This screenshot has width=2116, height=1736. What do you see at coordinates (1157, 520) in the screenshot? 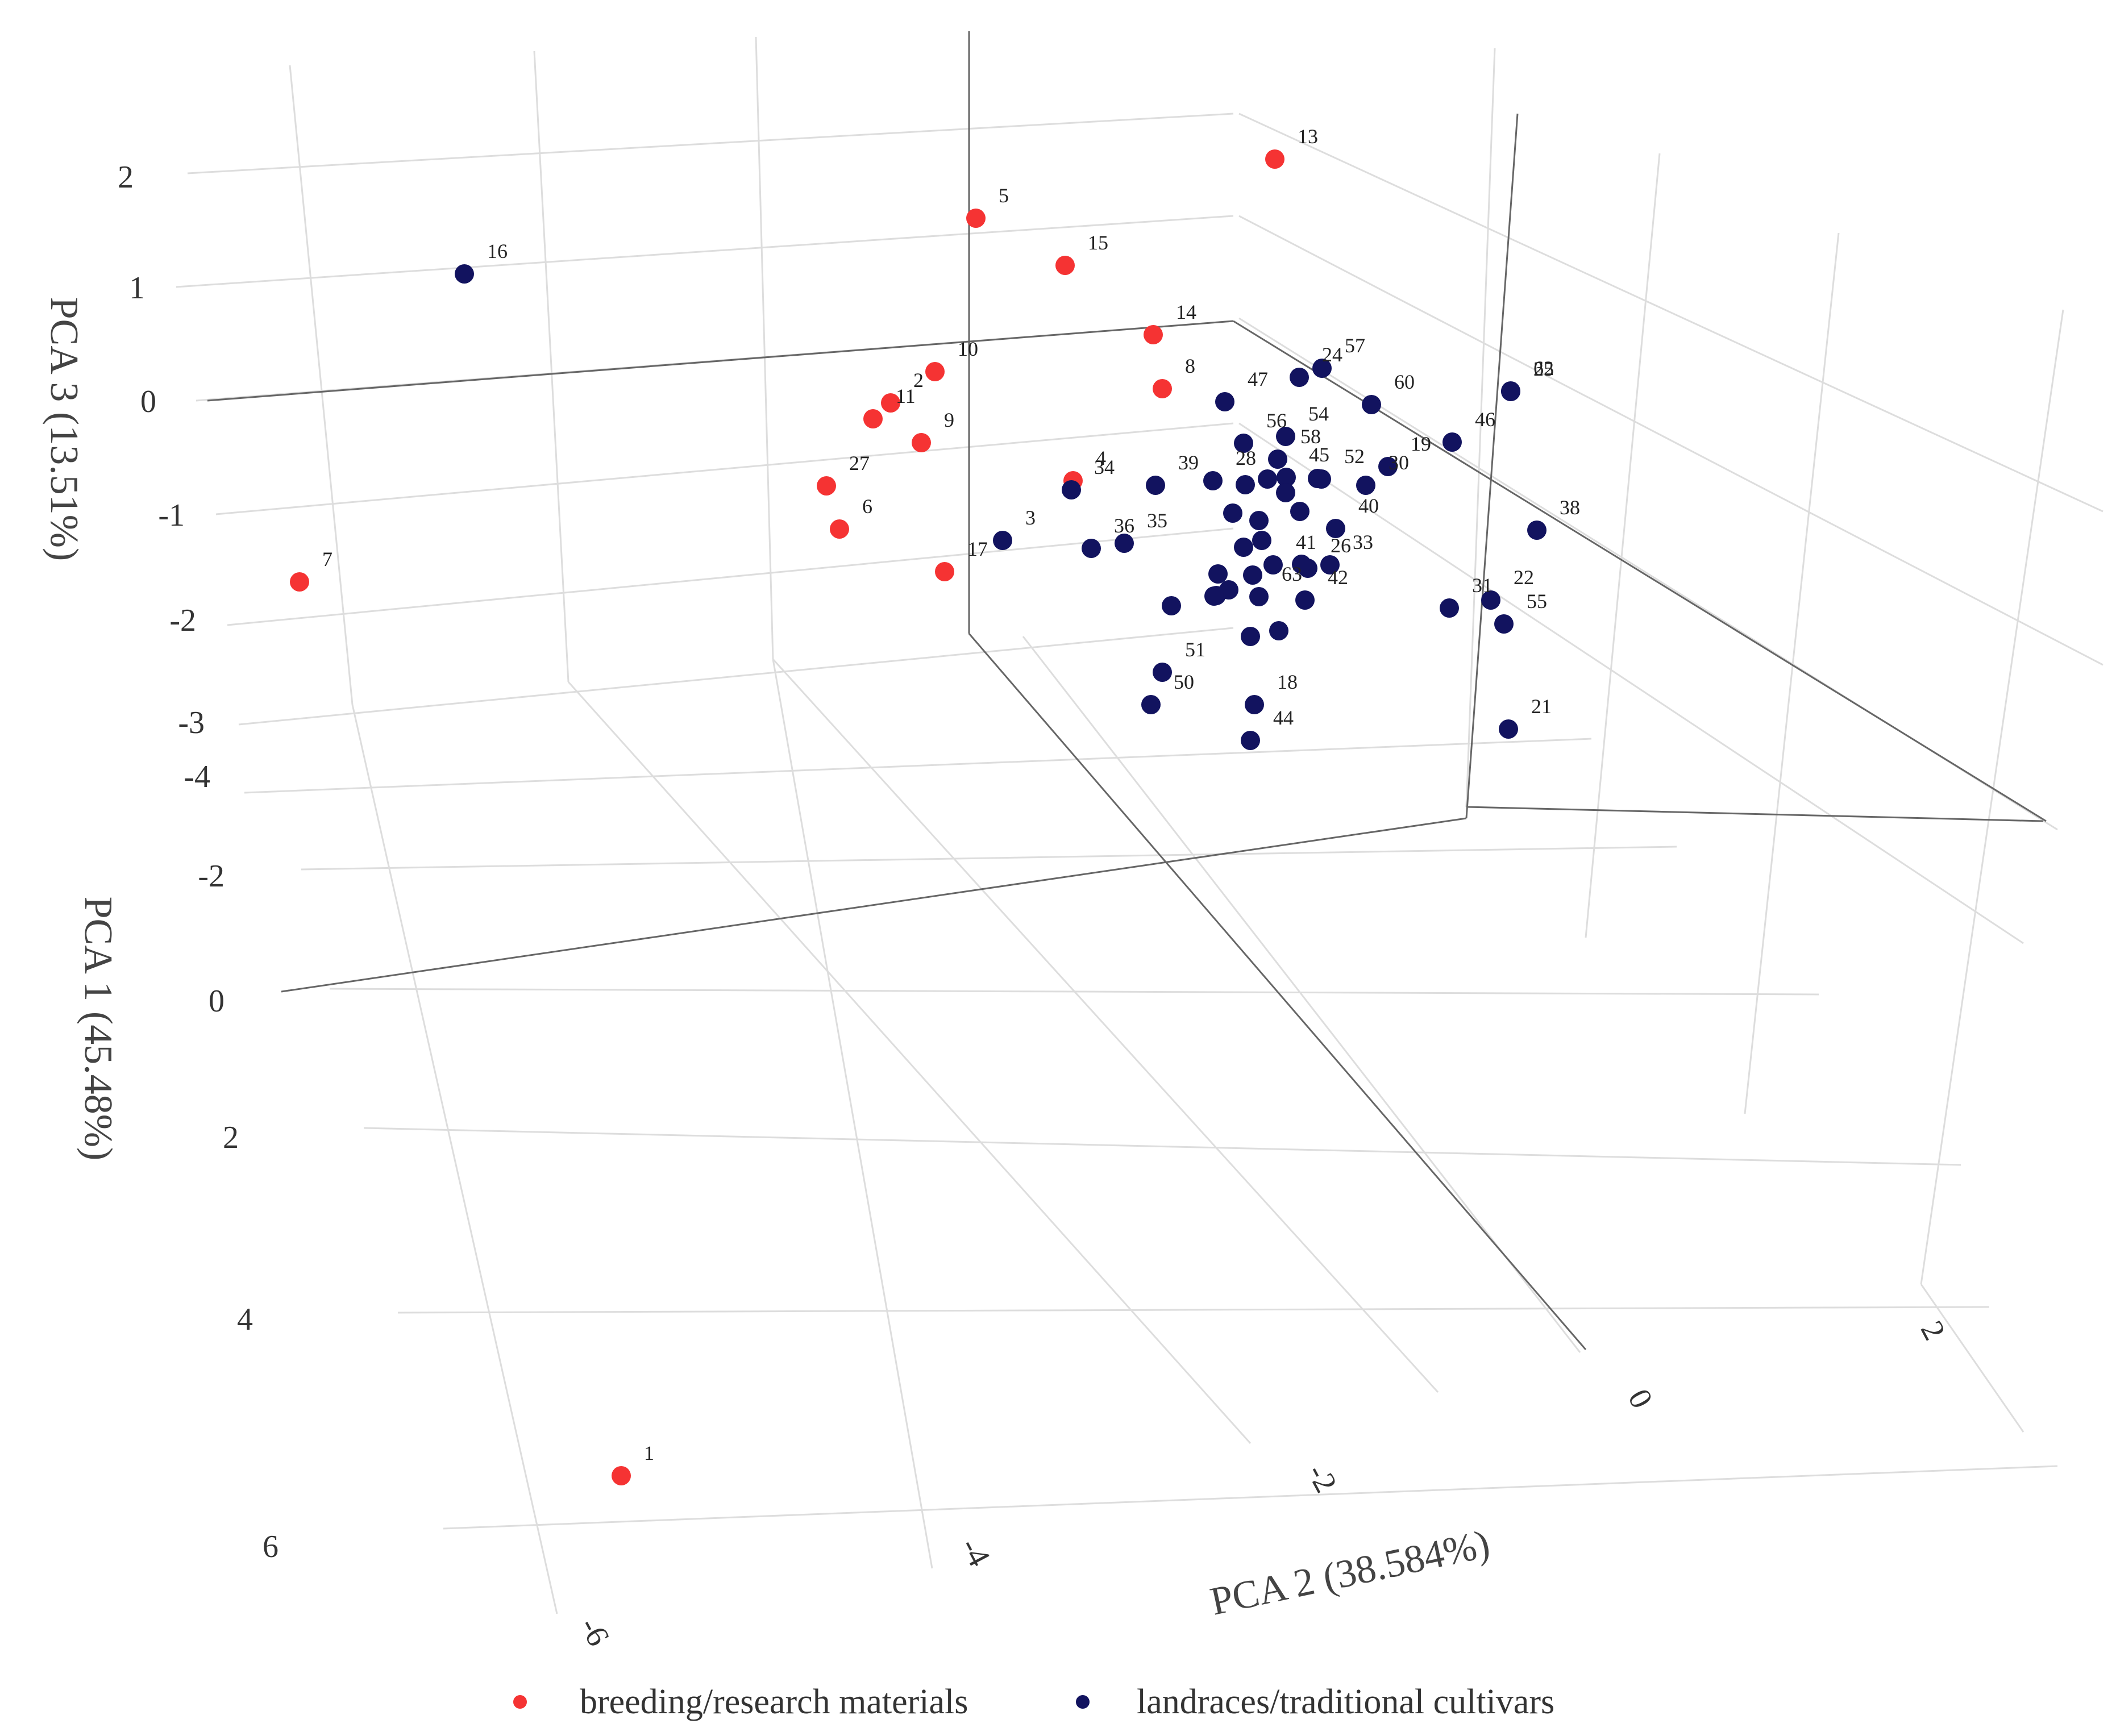
I see `point-label-35: 35` at bounding box center [1157, 520].